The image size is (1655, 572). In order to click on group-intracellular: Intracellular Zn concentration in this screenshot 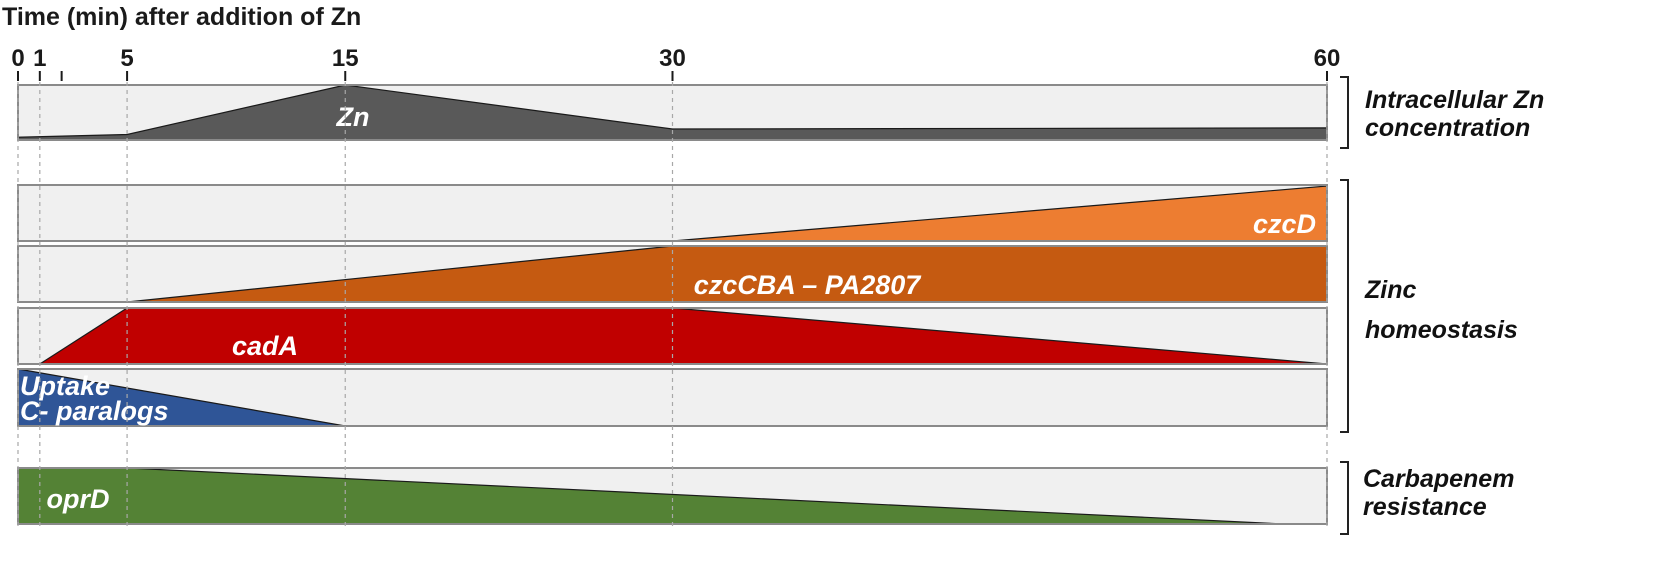, I will do `click(1442, 112)`.